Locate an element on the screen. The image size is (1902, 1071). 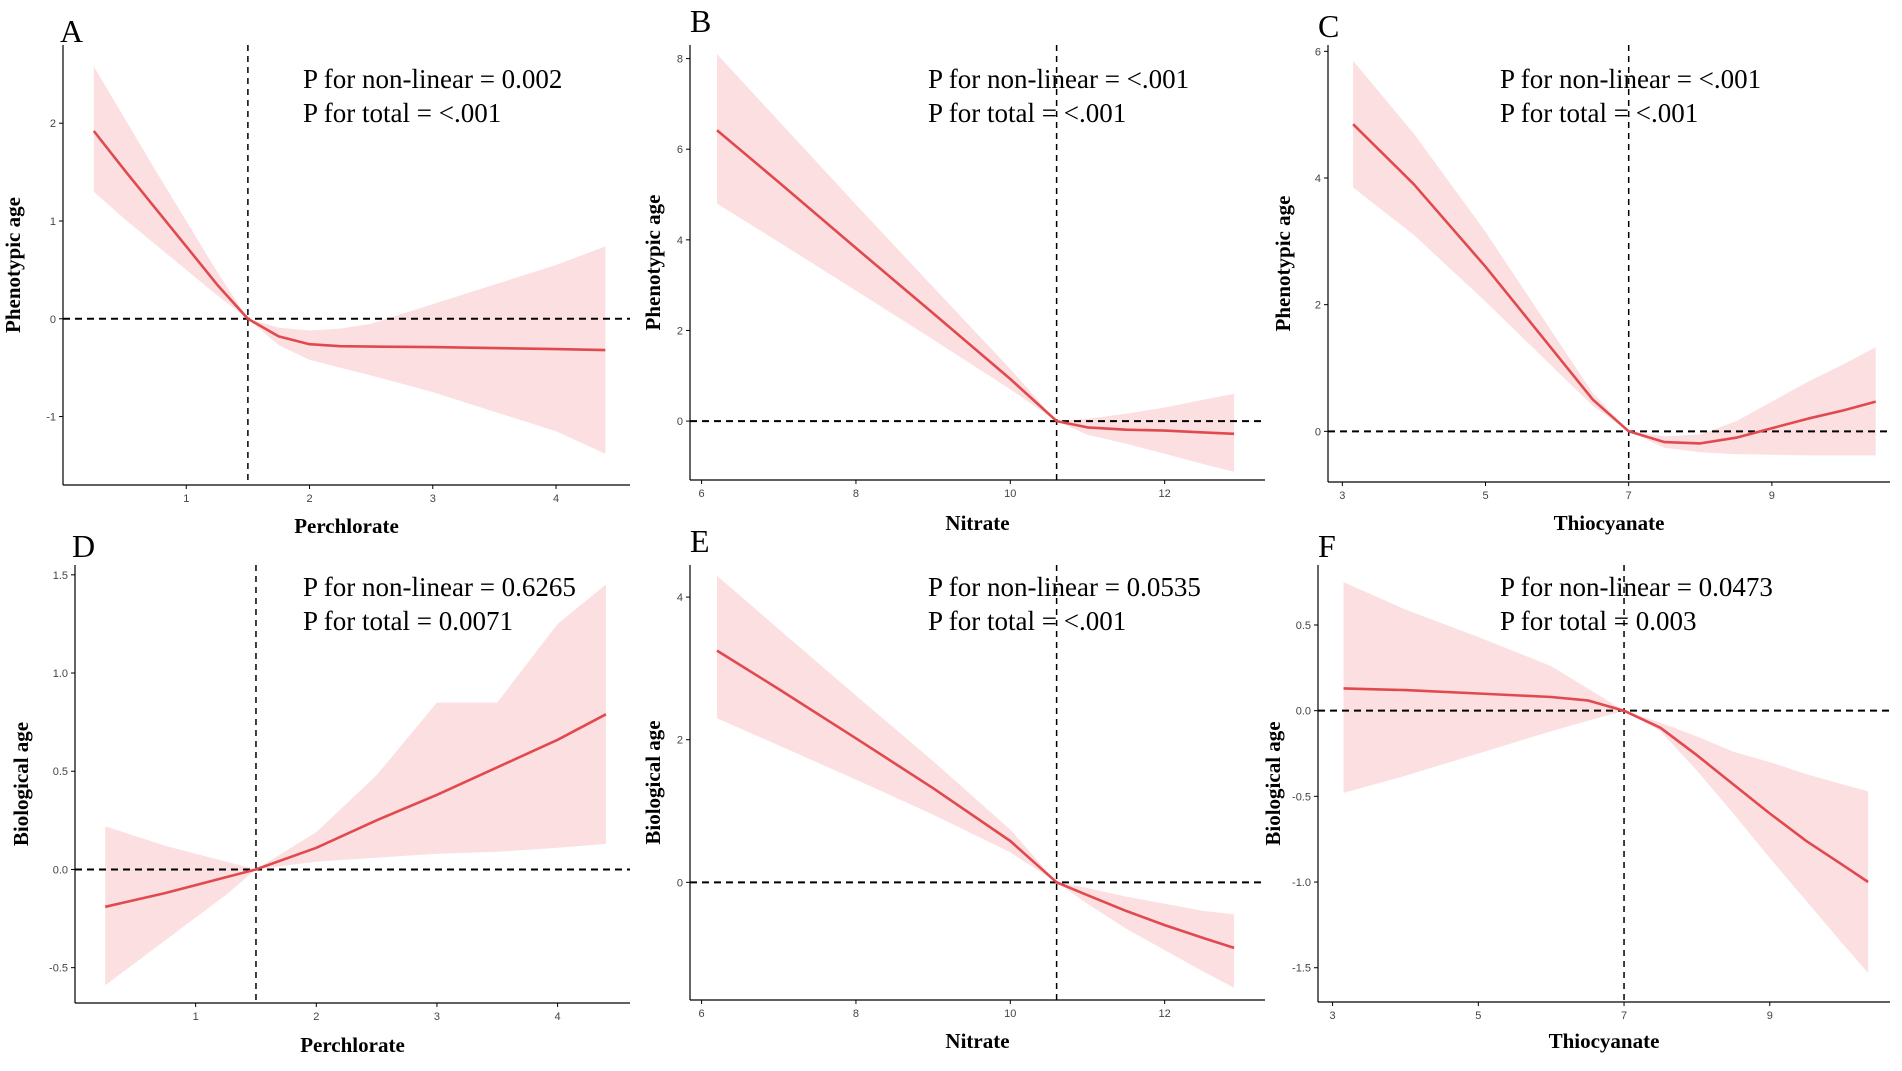
y-tick-label: 1.0 is located at coordinates (60, 674).